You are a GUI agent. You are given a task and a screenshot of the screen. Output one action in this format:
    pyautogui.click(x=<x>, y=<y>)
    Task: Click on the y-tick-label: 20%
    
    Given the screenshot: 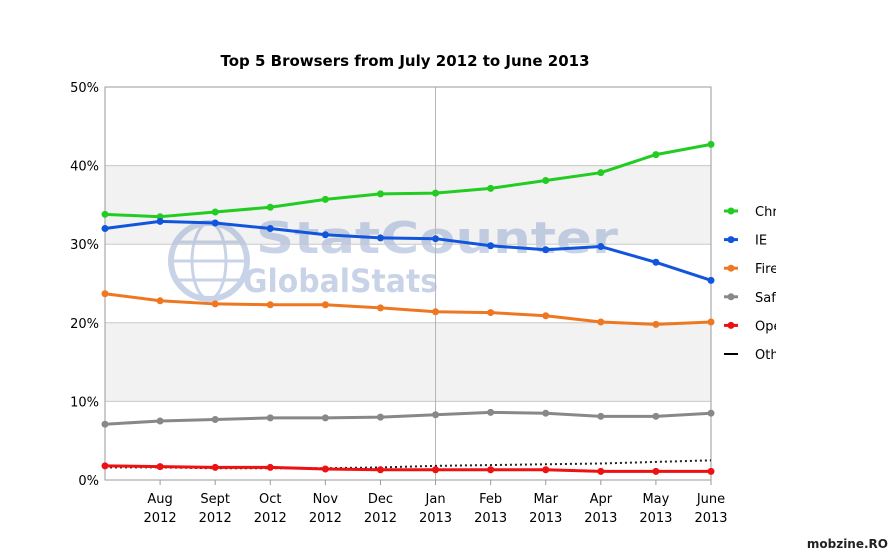 What is the action you would take?
    pyautogui.click(x=84, y=324)
    